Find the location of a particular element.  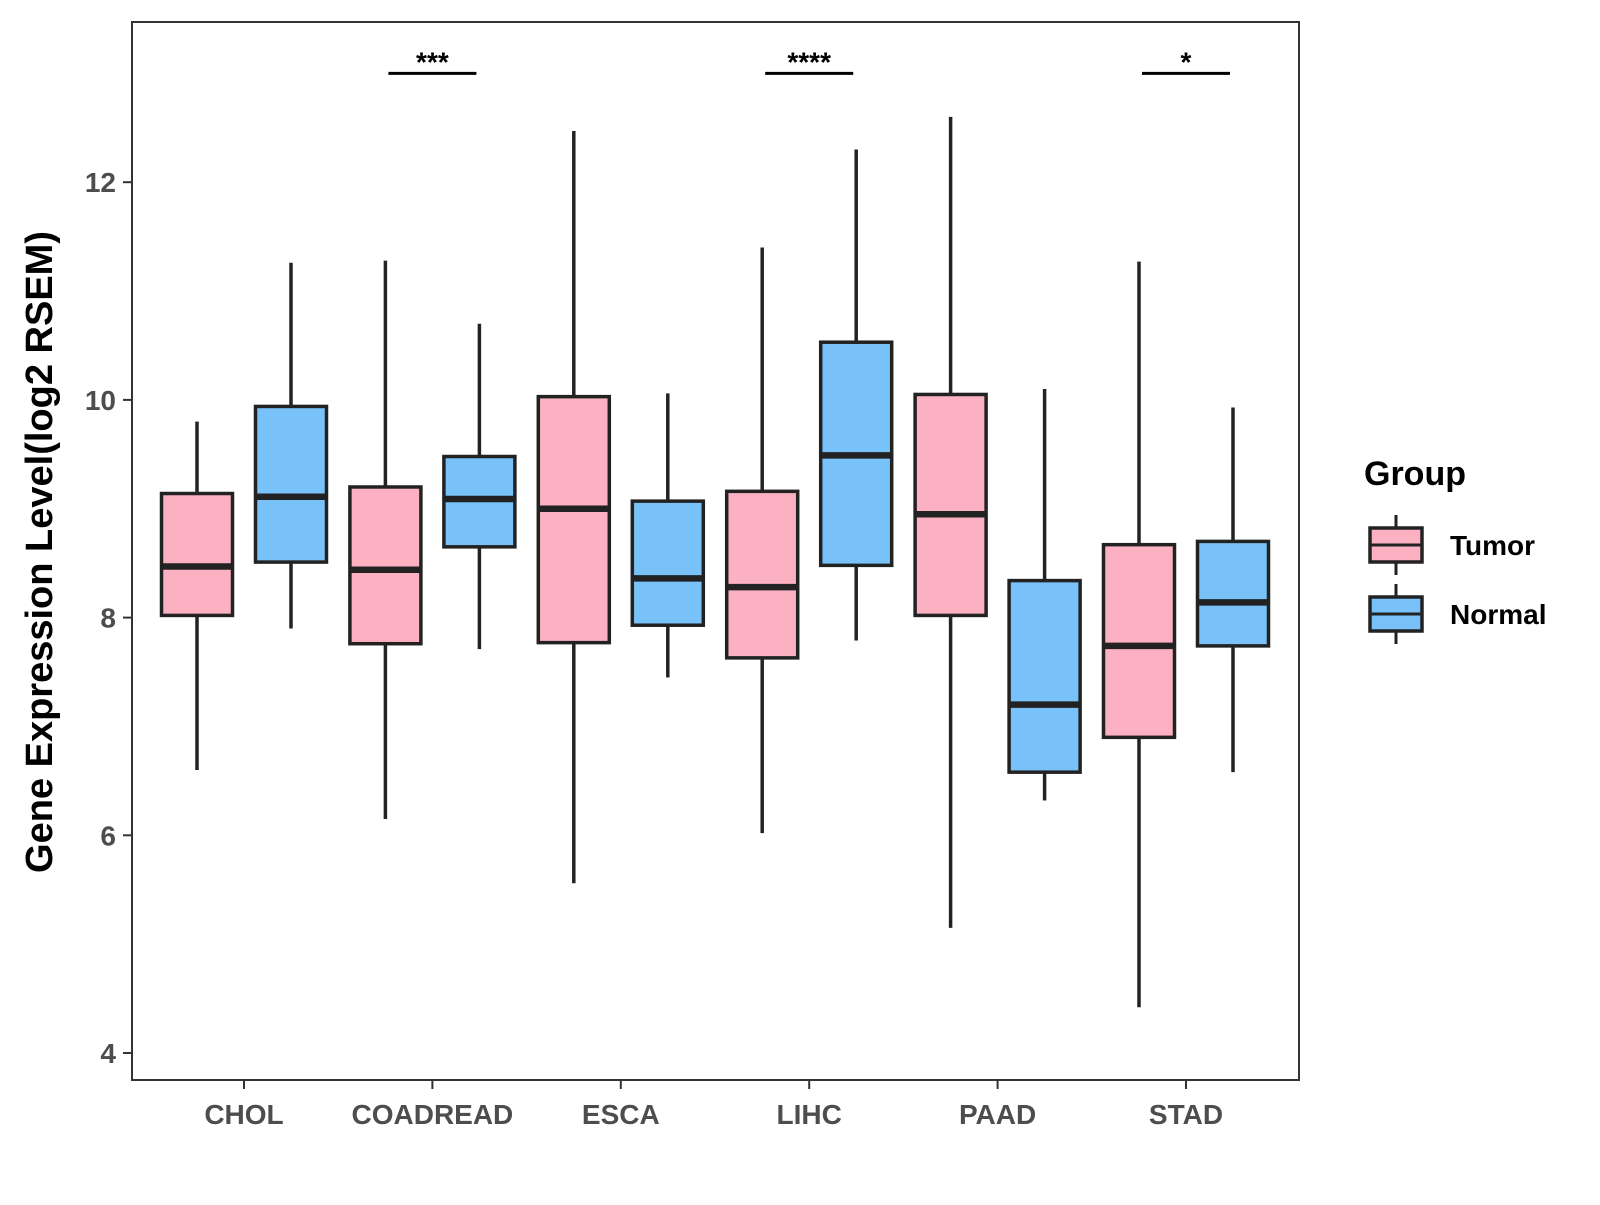

legend-item-normal: Normal is located at coordinates (1457, 614).